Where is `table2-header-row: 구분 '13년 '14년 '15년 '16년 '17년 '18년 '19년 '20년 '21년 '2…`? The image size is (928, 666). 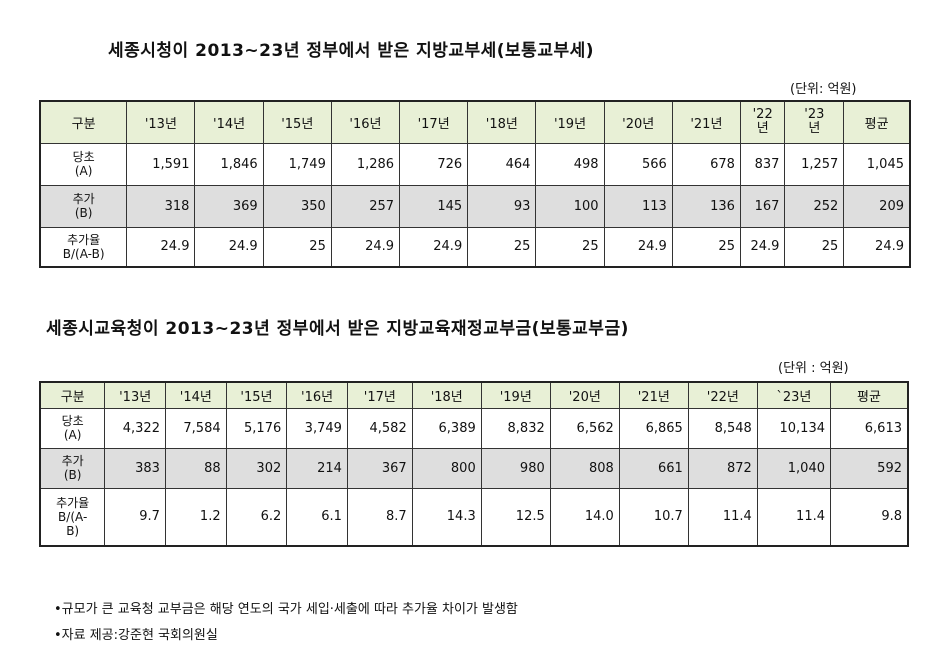 table2-header-row: 구분 '13년 '14년 '15년 '16년 '17년 '18년 '19년 '20년 '21년 '2… is located at coordinates (474, 395).